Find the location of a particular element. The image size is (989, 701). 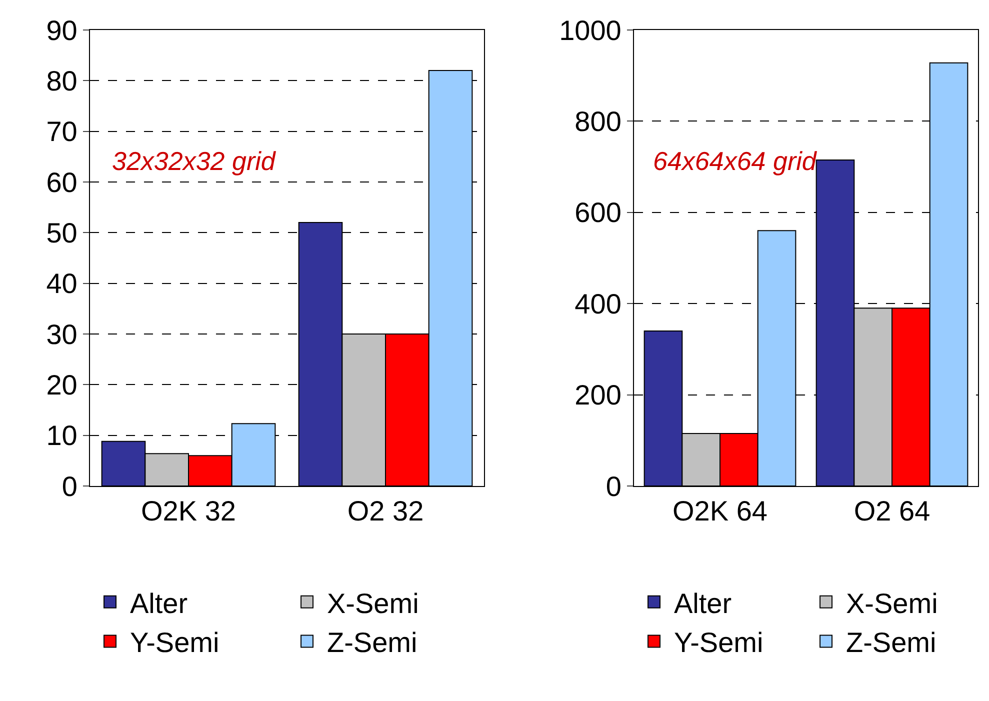

annotation: 32x32x32 grid is located at coordinates (194, 161).